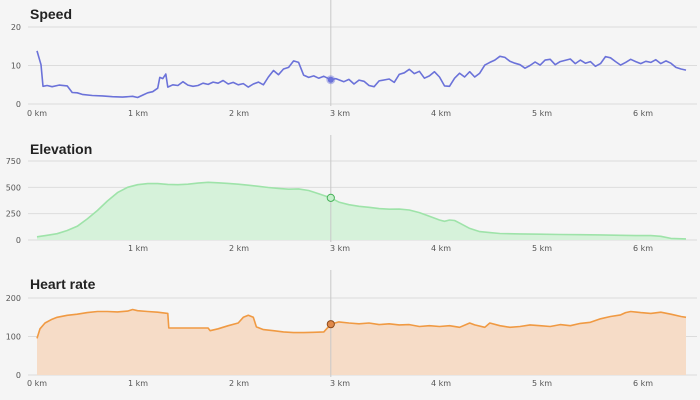 The height and width of the screenshot is (400, 700). What do you see at coordinates (13, 298) in the screenshot?
I see `y-tick-label: 200` at bounding box center [13, 298].